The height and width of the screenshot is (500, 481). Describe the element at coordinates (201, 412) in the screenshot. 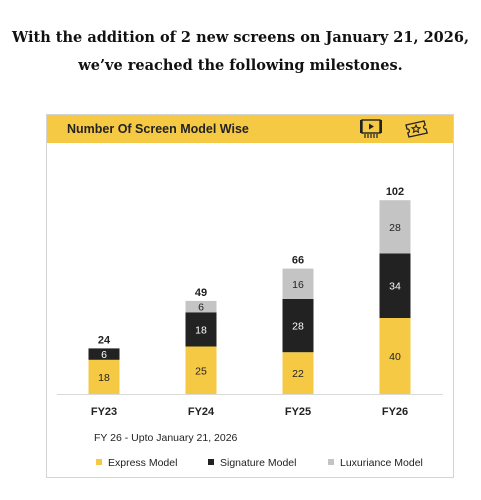

I see `x-tick-label-fy24: FY24` at that location.